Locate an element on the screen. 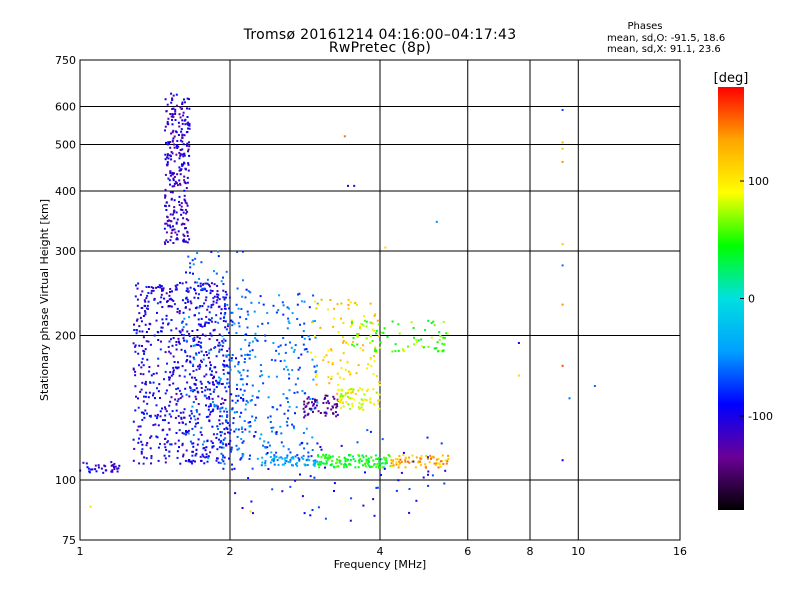 Image resolution: width=800 pixels, height=600 pixels. phase-stats-o: mean, sd,O: -91.5, 18.6 is located at coordinates (666, 38).